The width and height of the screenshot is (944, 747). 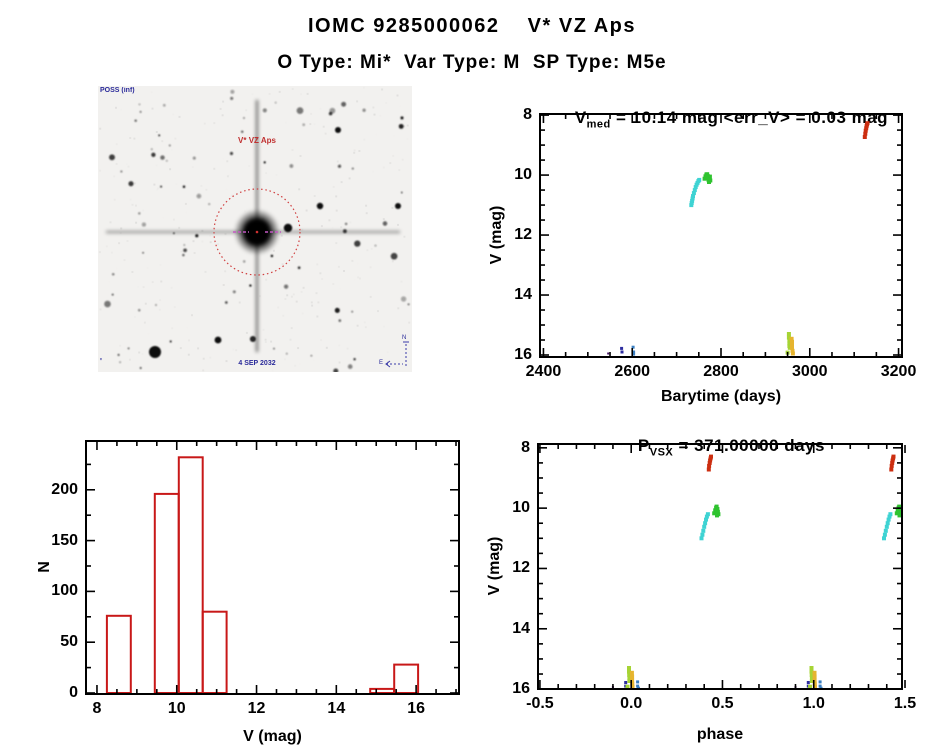 I want to click on tick-label: 2600, so click(x=632, y=371).